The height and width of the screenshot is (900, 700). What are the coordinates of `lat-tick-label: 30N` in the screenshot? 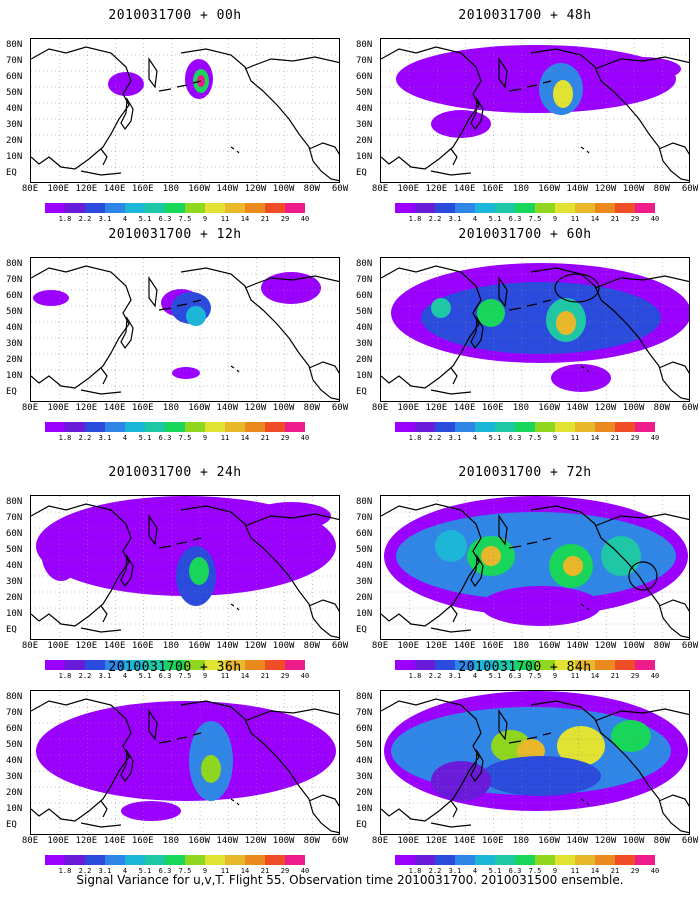 It's located at (14, 777).